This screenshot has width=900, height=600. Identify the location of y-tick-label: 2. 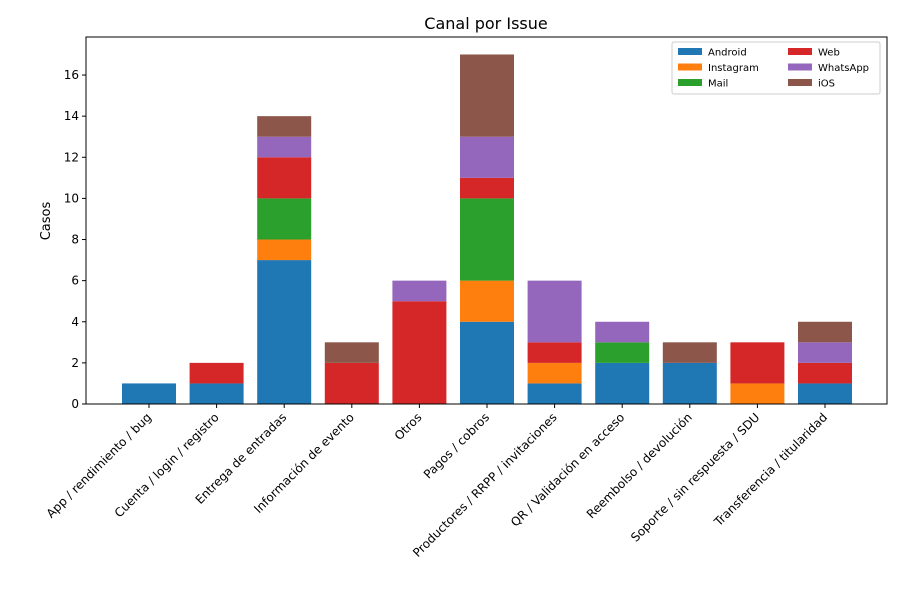
(75, 363).